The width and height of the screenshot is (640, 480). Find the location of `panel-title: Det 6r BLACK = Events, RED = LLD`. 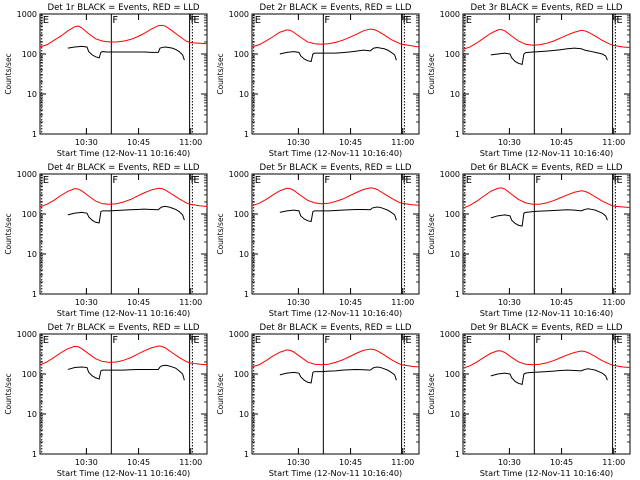

panel-title: Det 6r BLACK = Events, RED = LLD is located at coordinates (546, 168).